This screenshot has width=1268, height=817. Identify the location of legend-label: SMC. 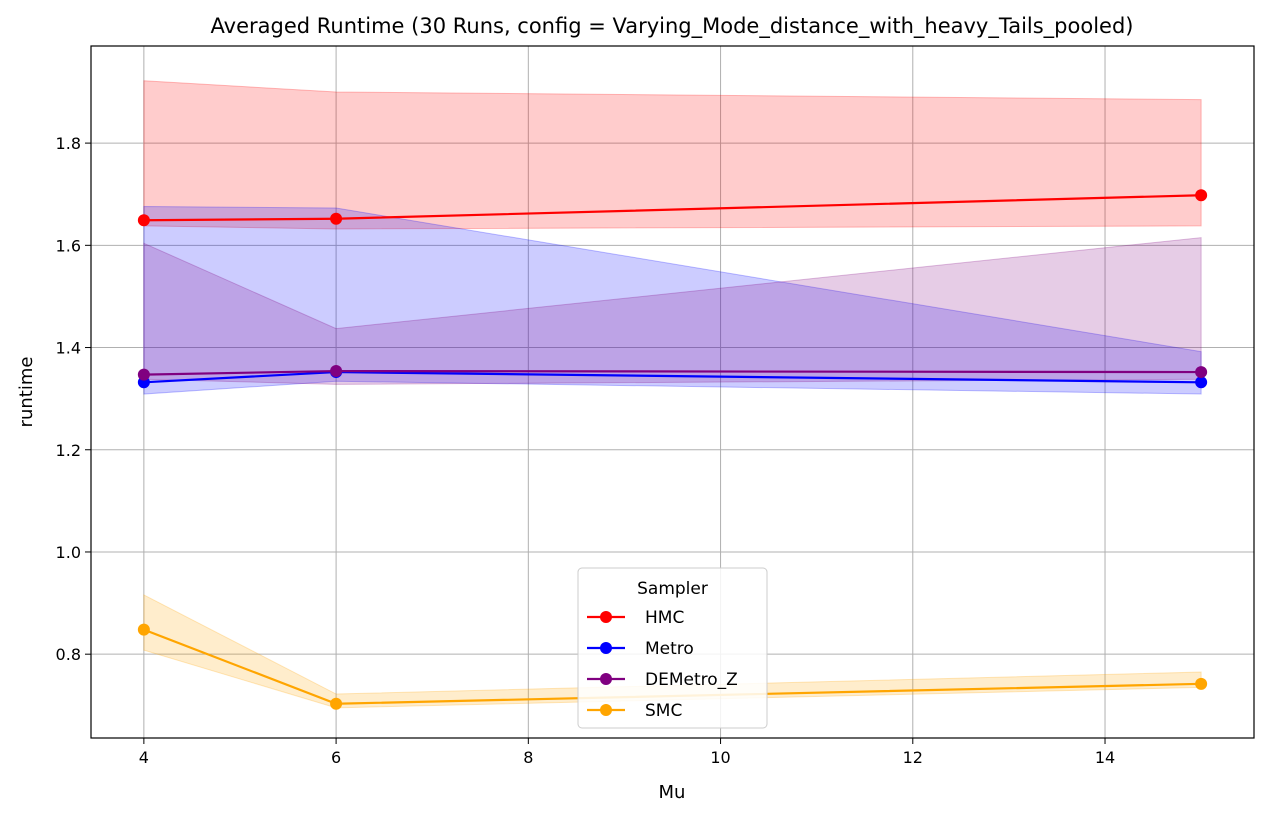
(663, 711).